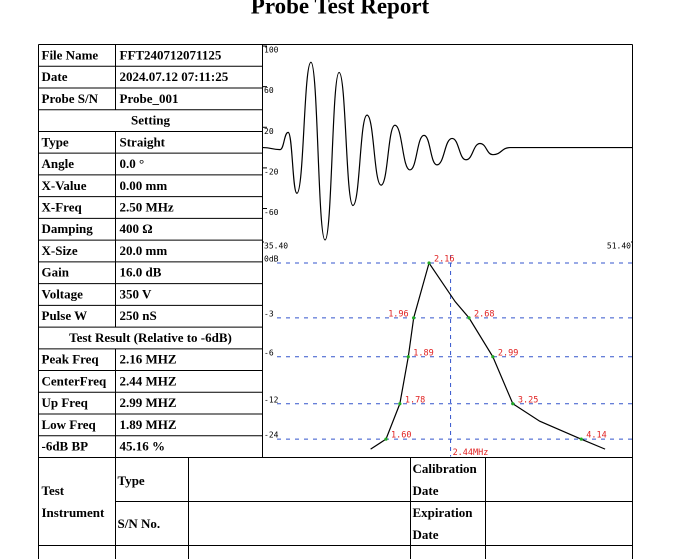  What do you see at coordinates (65, 315) in the screenshot?
I see `field-label: Pulse W` at bounding box center [65, 315].